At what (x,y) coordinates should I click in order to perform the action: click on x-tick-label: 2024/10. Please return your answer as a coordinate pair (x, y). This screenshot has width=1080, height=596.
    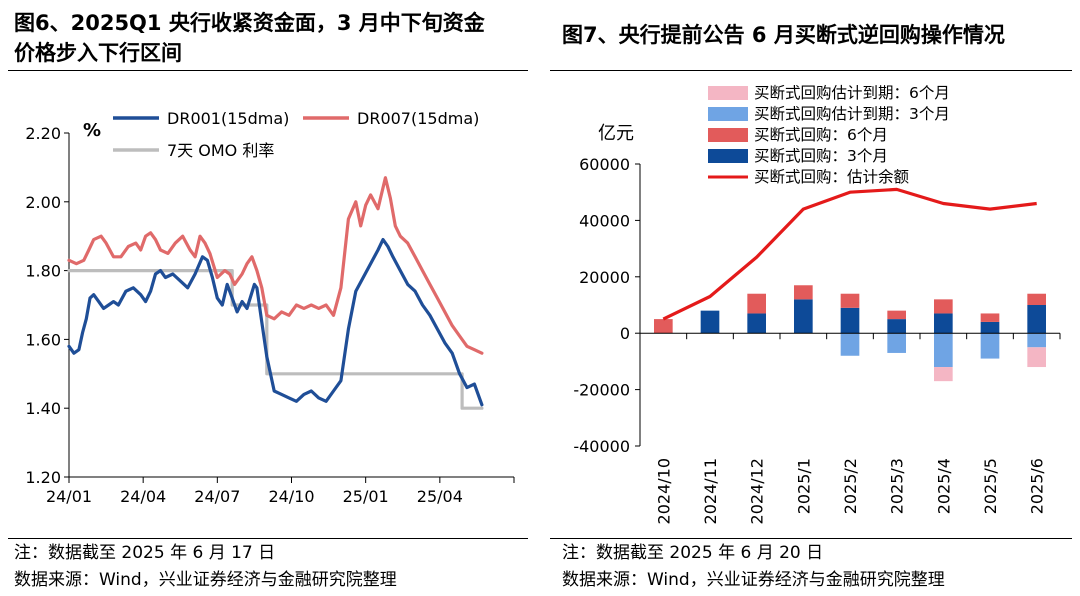
    Looking at the image, I should click on (663, 491).